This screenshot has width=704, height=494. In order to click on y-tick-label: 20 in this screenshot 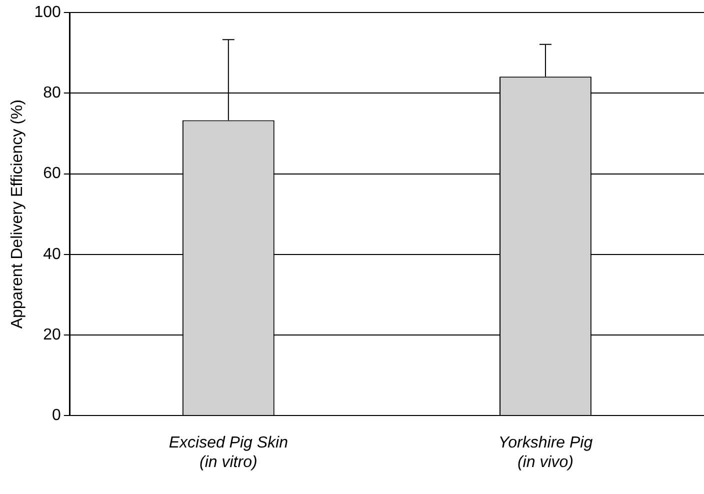, I will do `click(52, 335)`.